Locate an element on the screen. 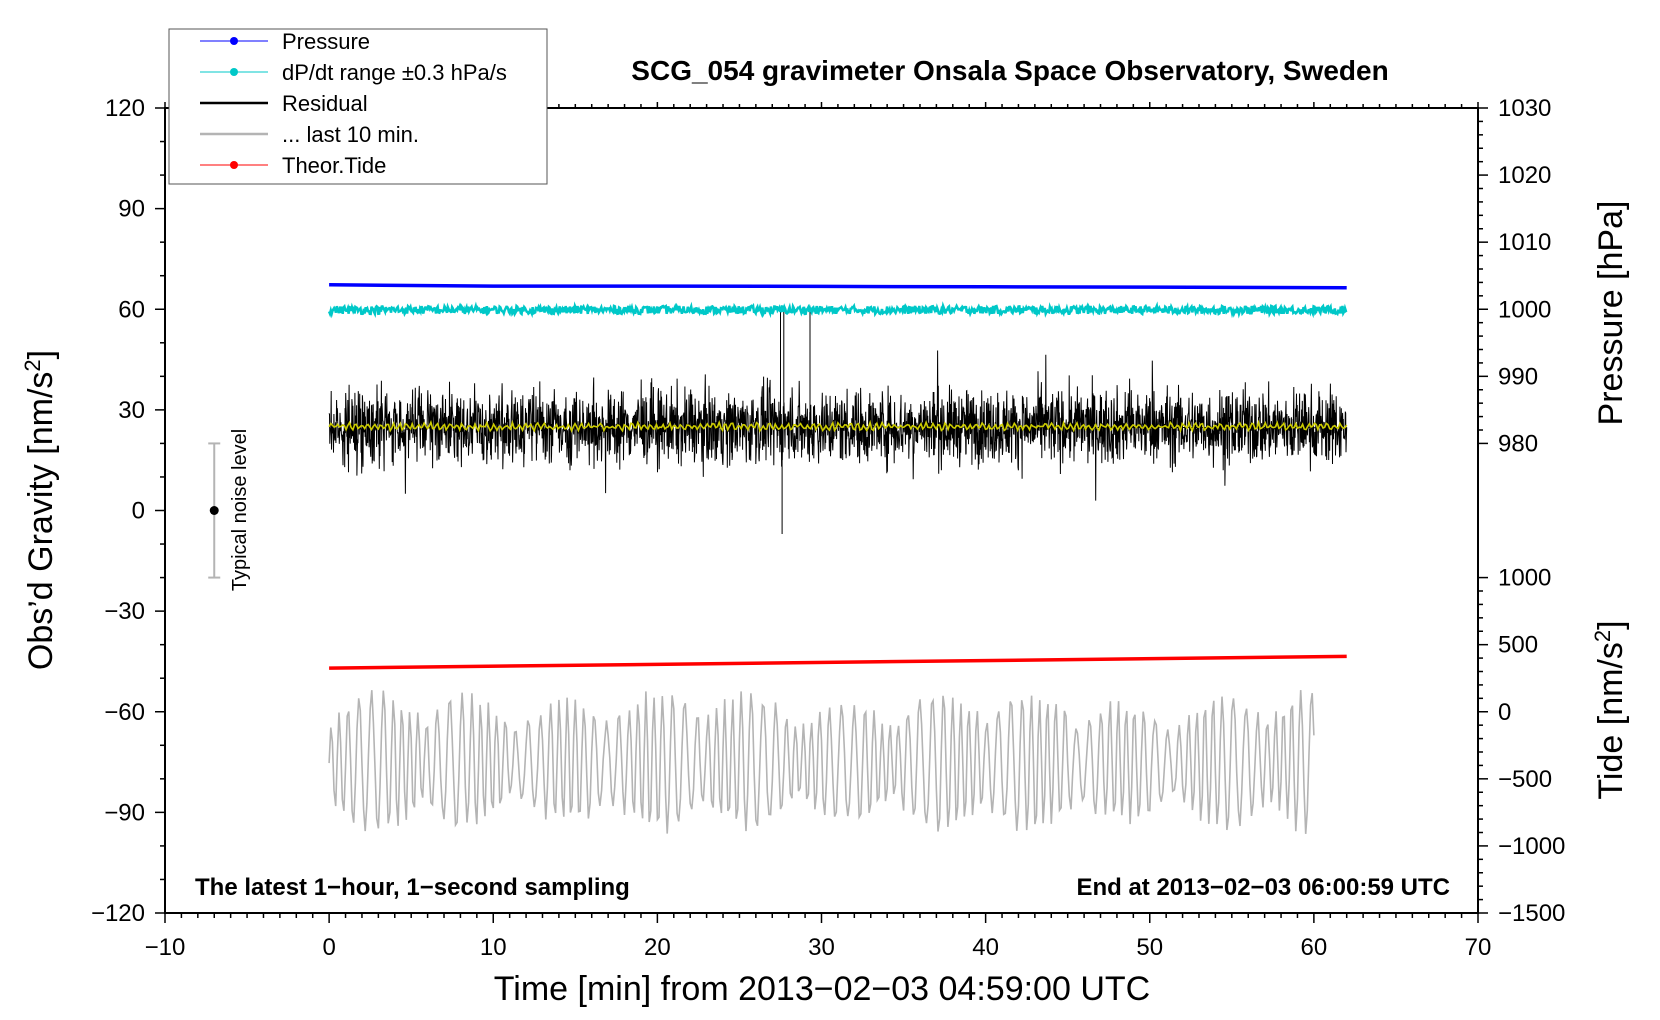 The image size is (1660, 1020). legend-label: Pressure is located at coordinates (326, 41).